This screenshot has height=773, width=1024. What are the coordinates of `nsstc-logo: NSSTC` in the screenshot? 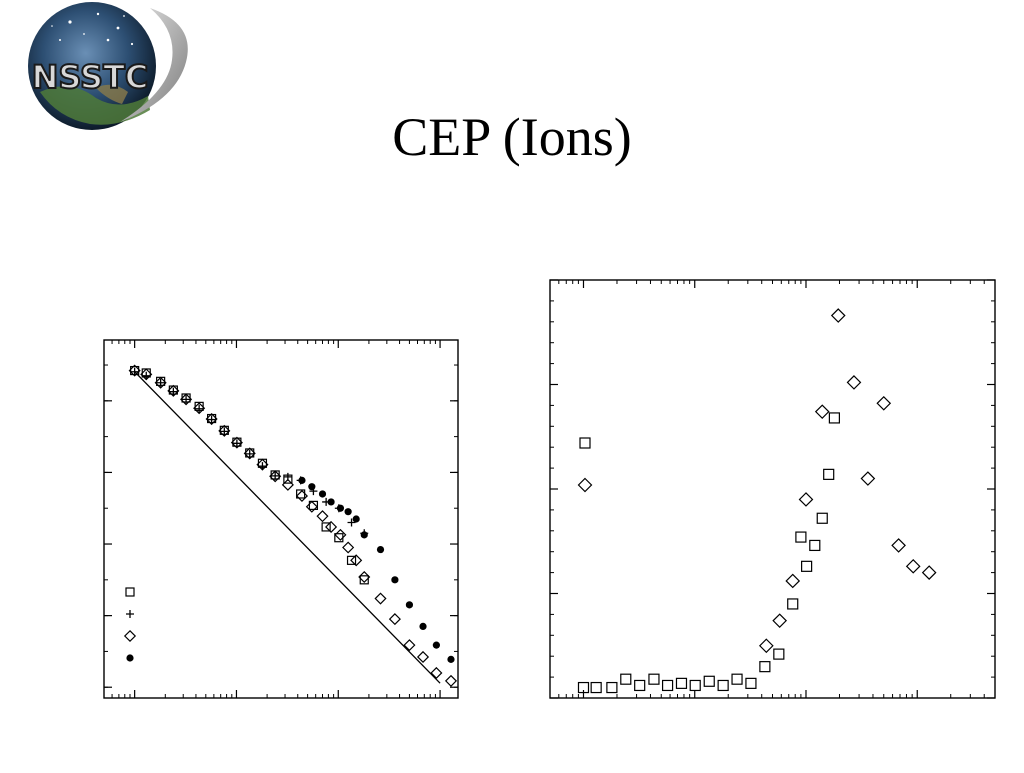 It's located at (100, 65).